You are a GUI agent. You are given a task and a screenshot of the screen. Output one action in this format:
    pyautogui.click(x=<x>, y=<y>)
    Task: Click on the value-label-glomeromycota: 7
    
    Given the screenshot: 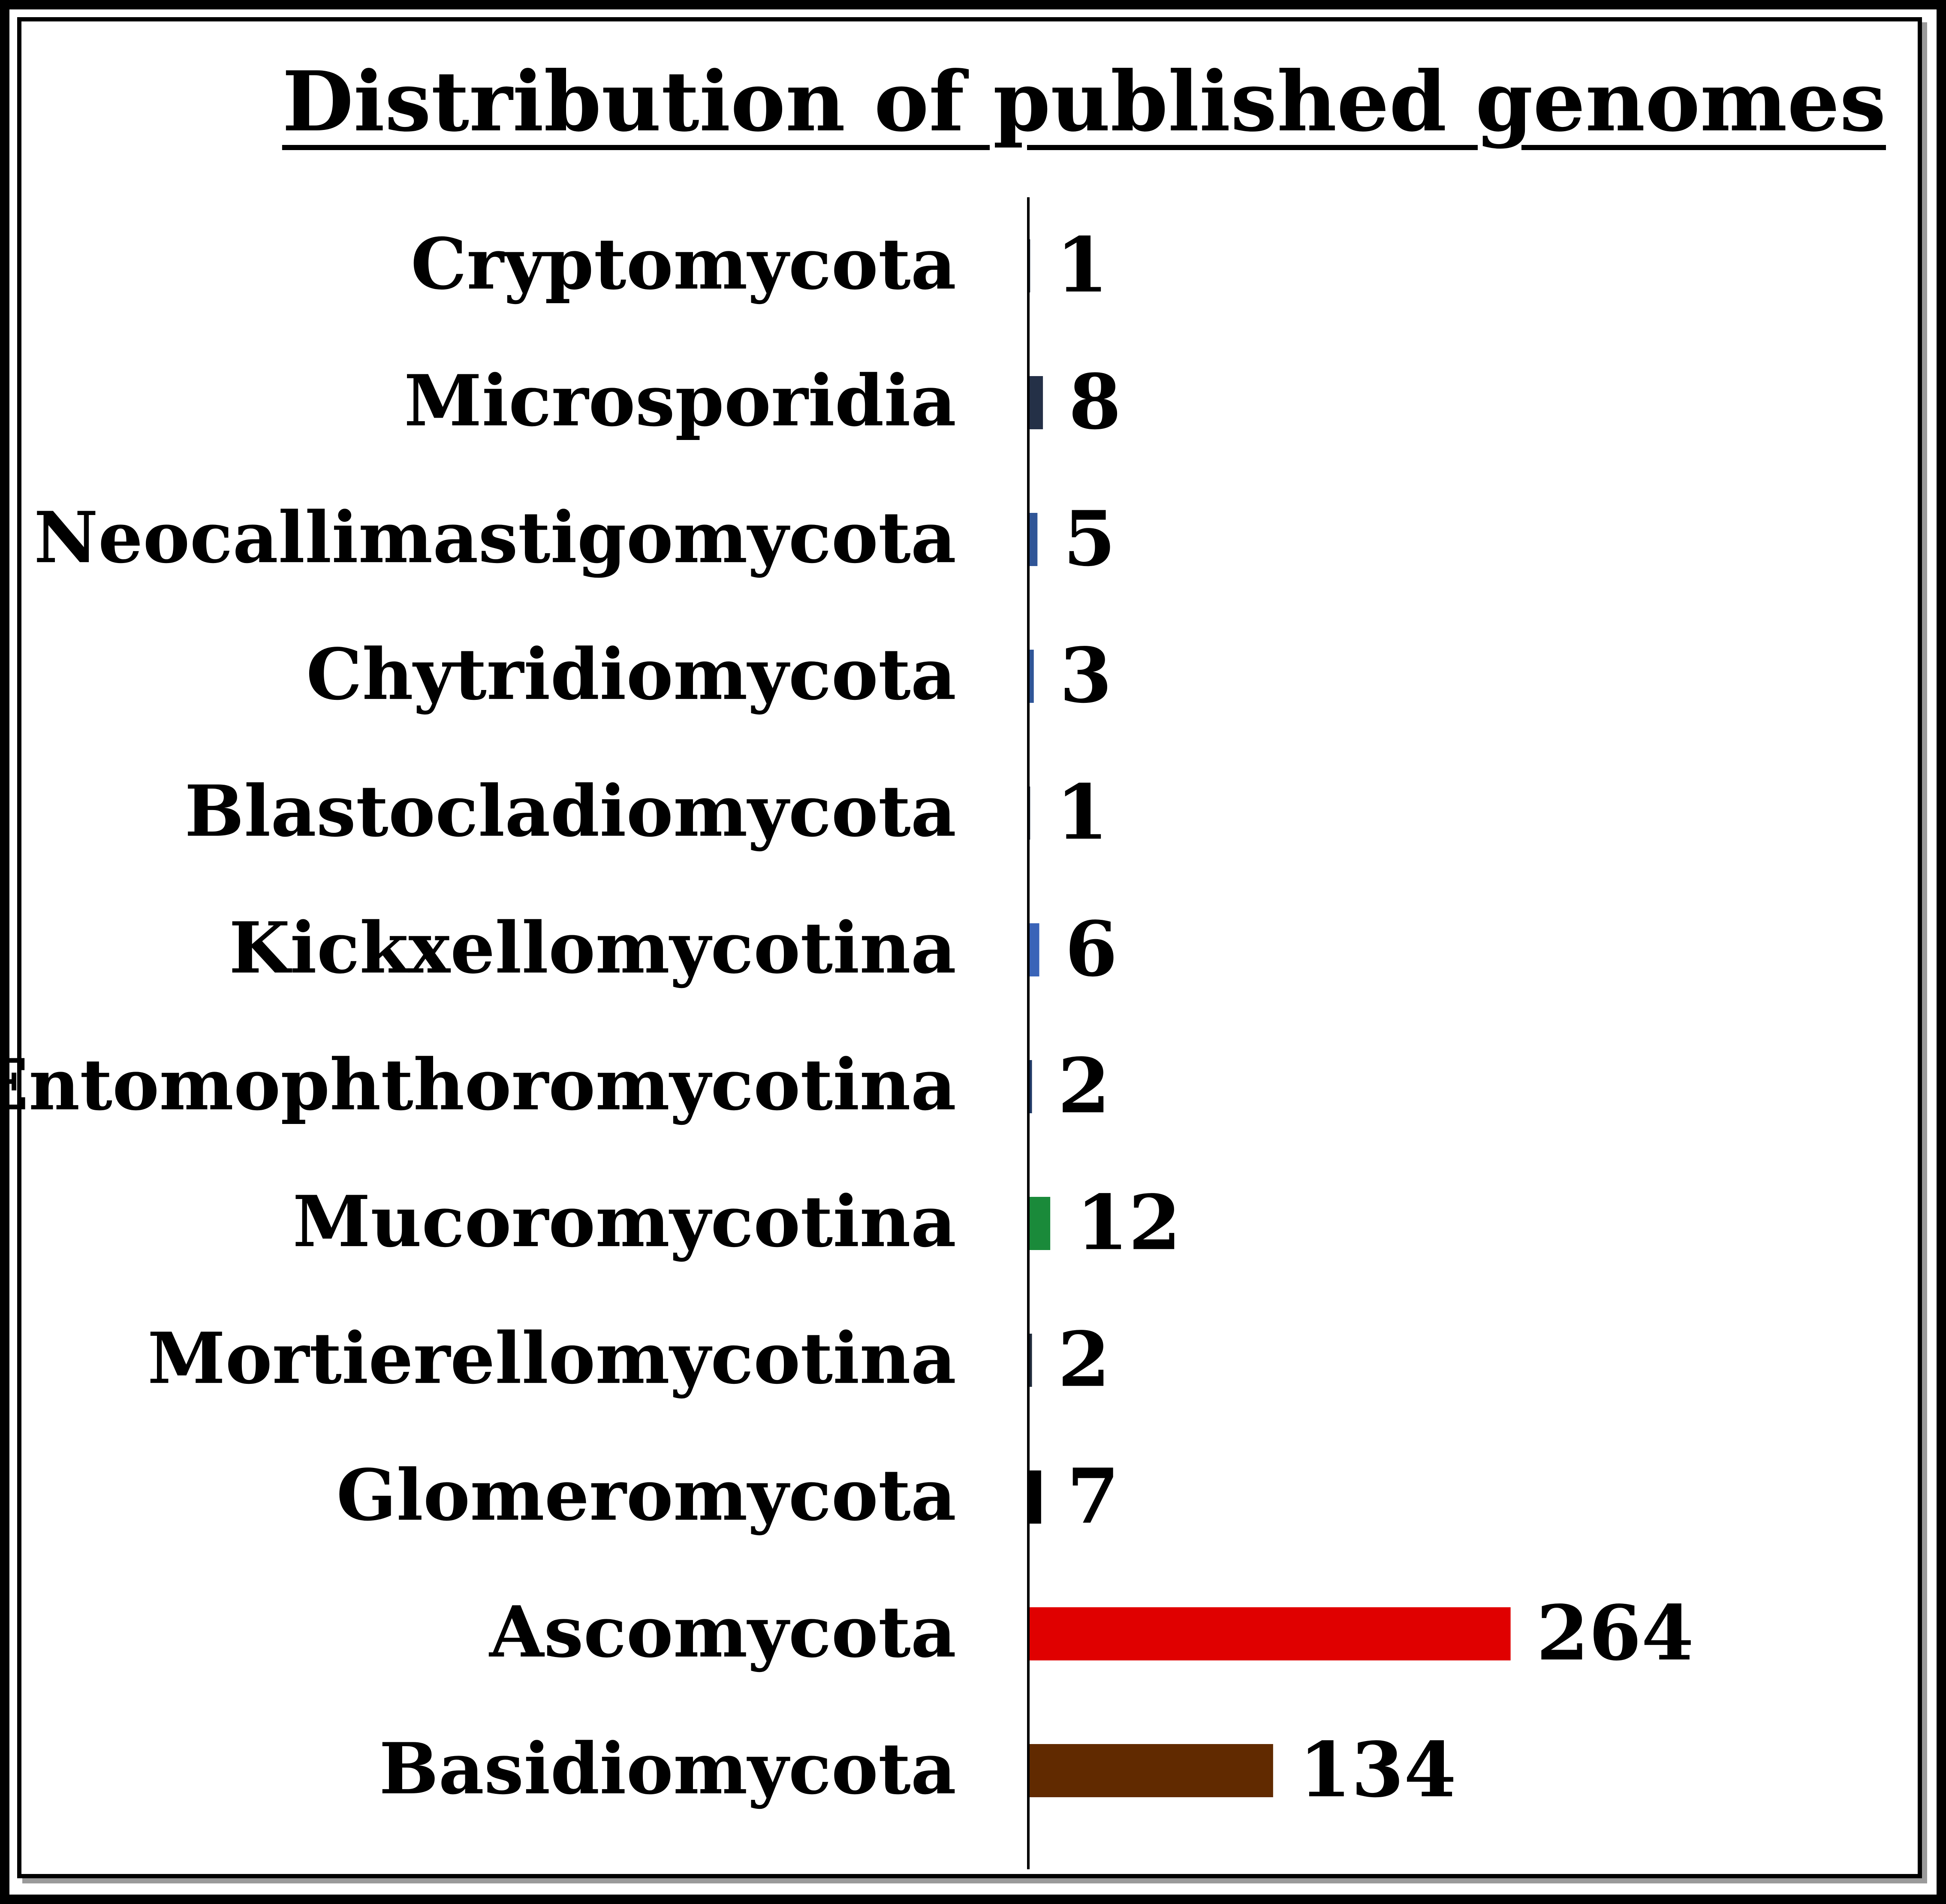 What is the action you would take?
    pyautogui.click(x=1093, y=1496)
    